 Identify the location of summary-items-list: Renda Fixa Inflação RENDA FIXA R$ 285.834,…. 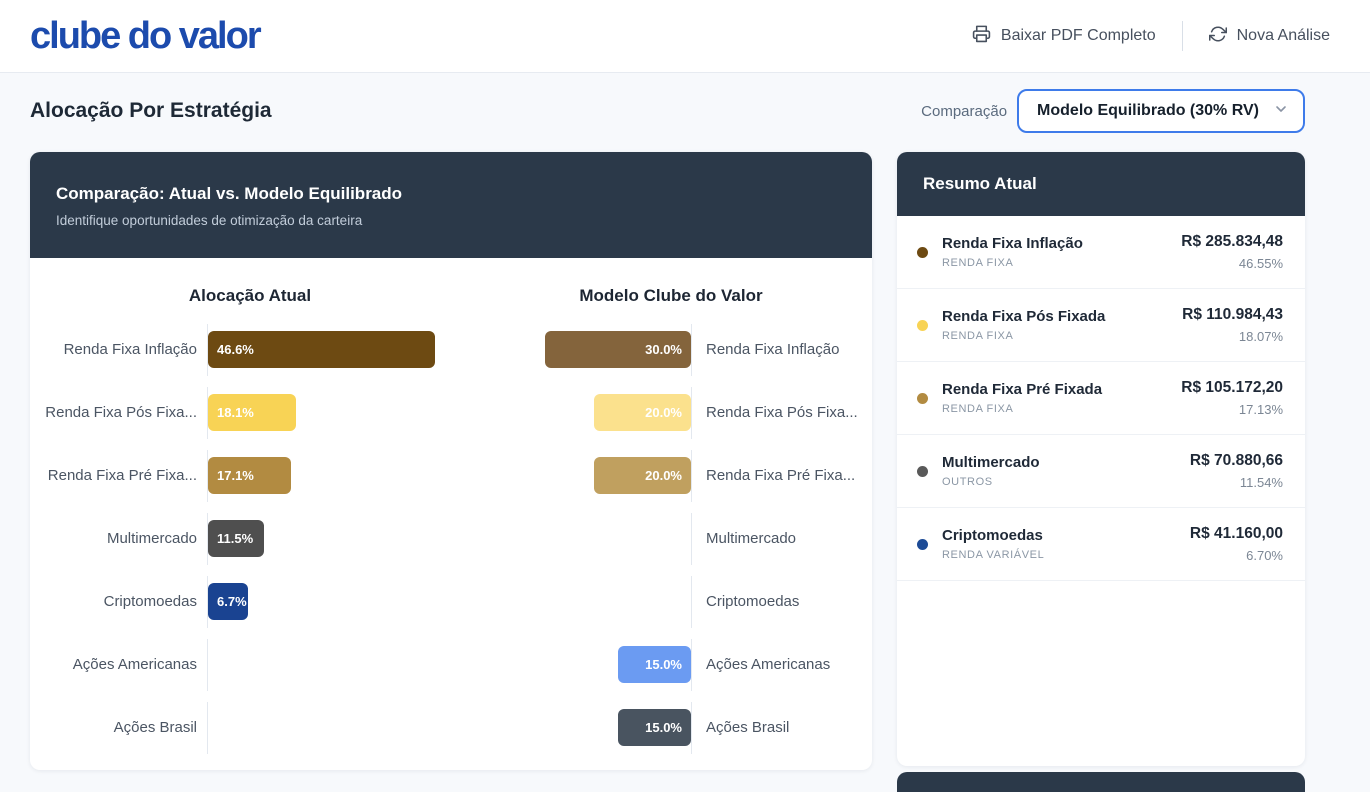
(1101, 398).